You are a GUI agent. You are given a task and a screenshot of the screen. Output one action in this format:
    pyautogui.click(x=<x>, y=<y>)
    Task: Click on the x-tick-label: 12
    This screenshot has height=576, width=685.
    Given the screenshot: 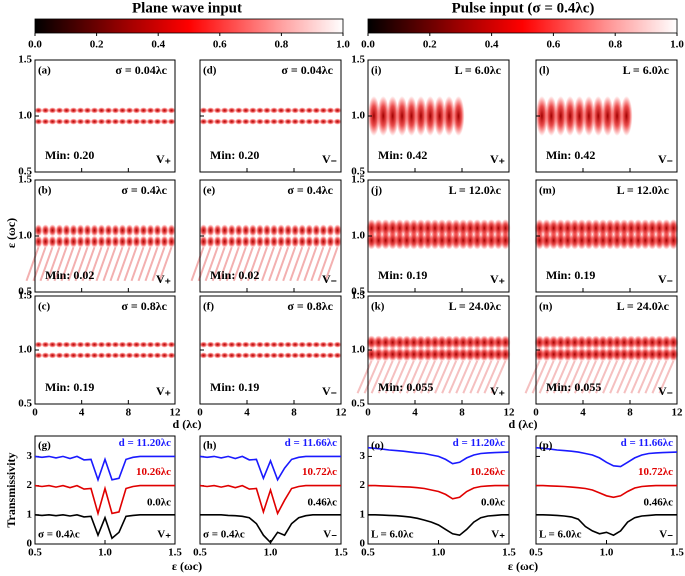 What is the action you would take?
    pyautogui.click(x=678, y=413)
    